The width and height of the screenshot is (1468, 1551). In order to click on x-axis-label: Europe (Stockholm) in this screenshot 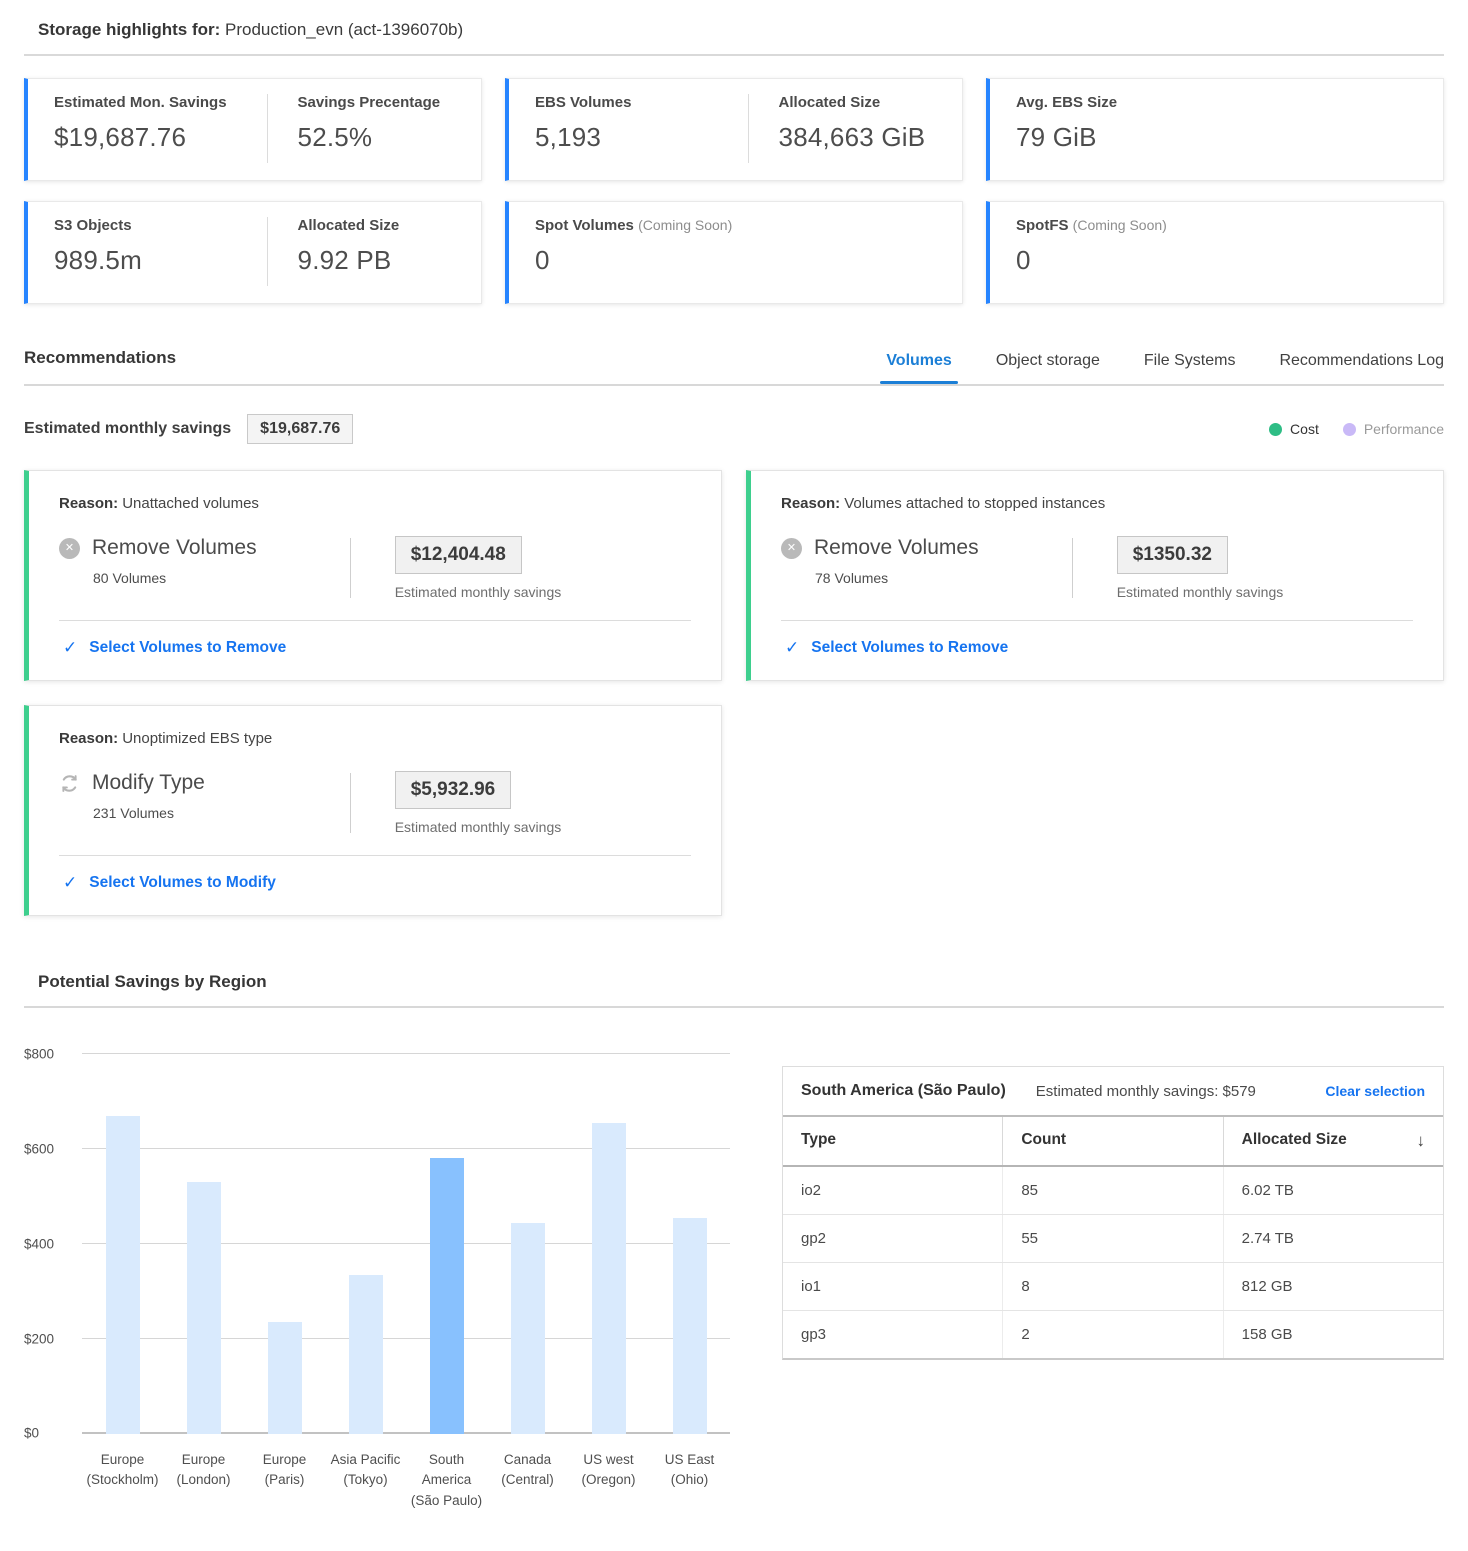, I will do `click(122, 1470)`.